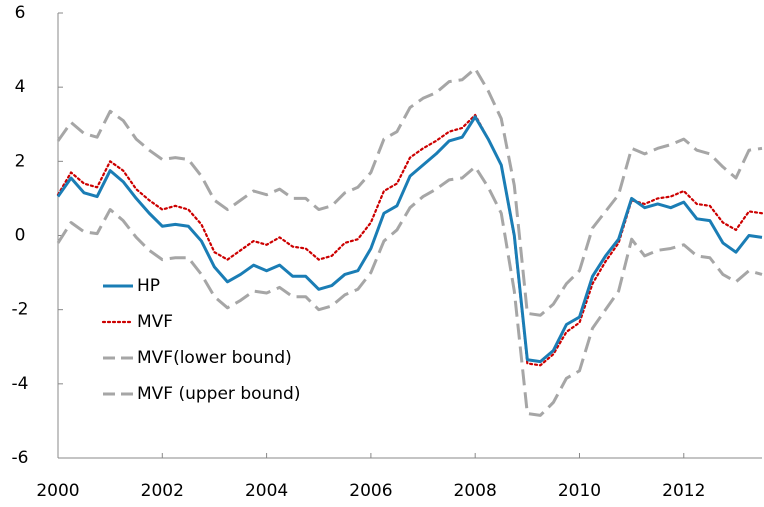 The width and height of the screenshot is (764, 507). What do you see at coordinates (148, 286) in the screenshot?
I see `legend-label: HP` at bounding box center [148, 286].